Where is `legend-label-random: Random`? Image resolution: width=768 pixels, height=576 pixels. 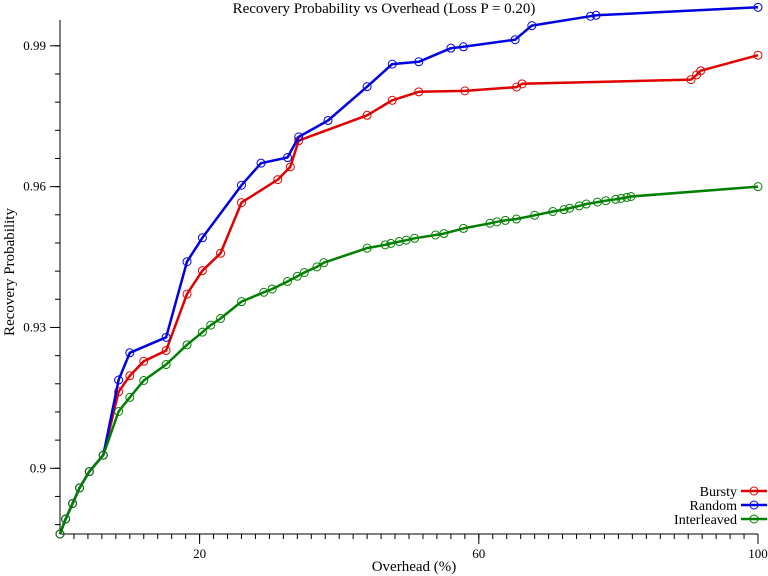 legend-label-random: Random is located at coordinates (714, 506).